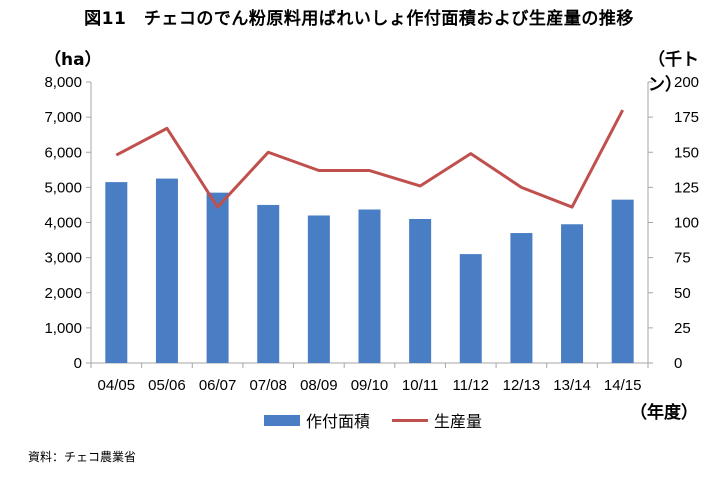 This screenshot has height=477, width=718. I want to click on x-tick-label: 08/09, so click(319, 385).